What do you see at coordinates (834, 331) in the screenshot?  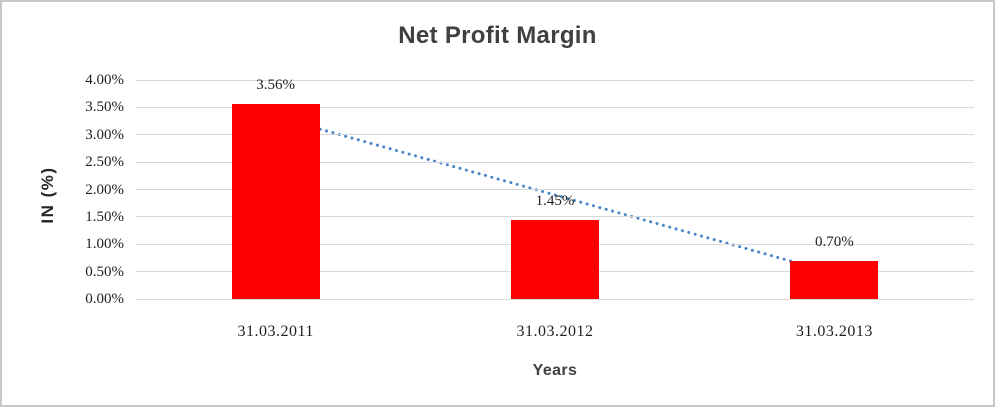 I see `x-tick-label: 31.03.2013` at bounding box center [834, 331].